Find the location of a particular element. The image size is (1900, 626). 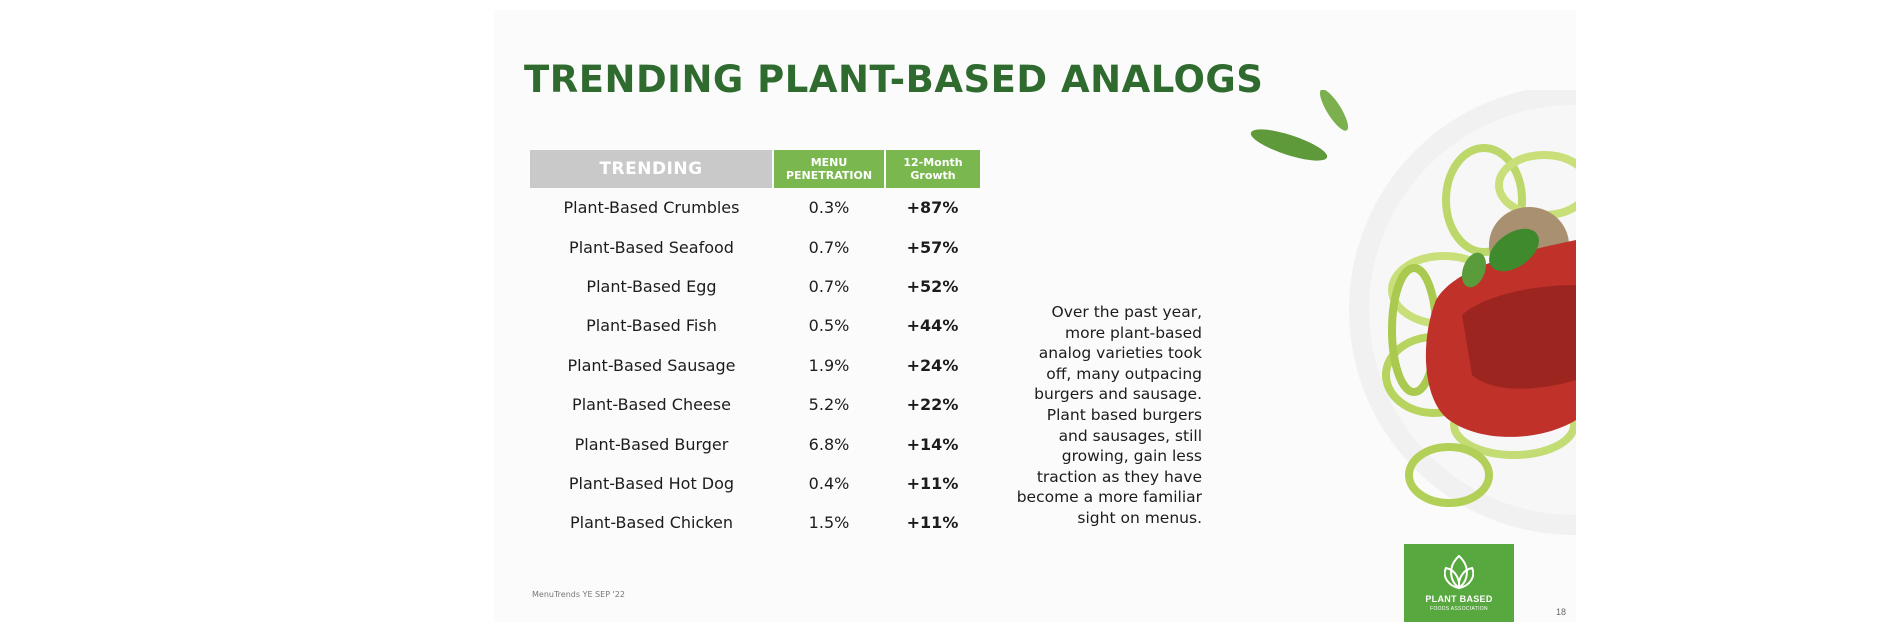

paragraph-line: growing, gain less is located at coordinates (1131, 456).